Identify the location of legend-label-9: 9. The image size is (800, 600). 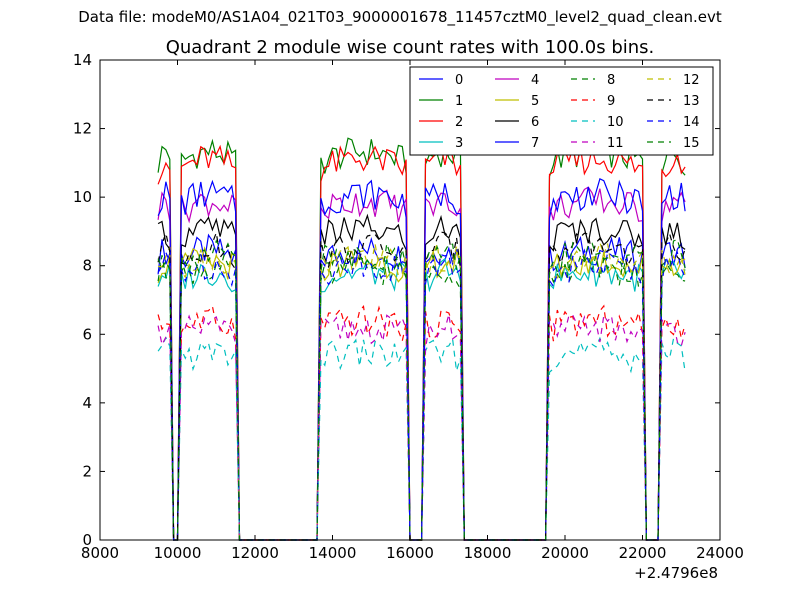
(611, 101).